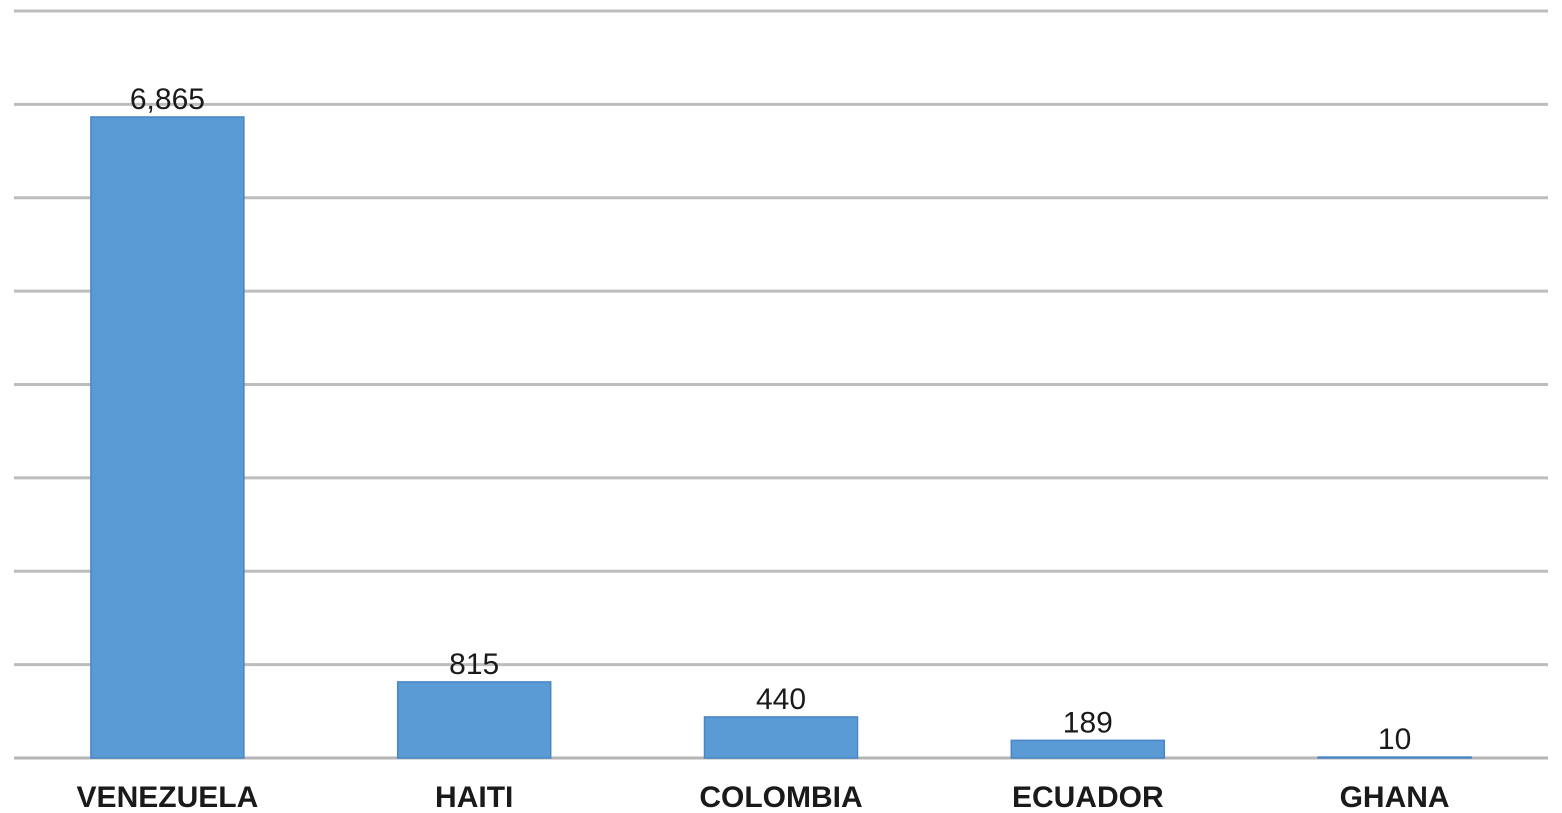 The image size is (1562, 813). Describe the element at coordinates (168, 797) in the screenshot. I see `tick-label-venezuela: VENEZUELA` at that location.